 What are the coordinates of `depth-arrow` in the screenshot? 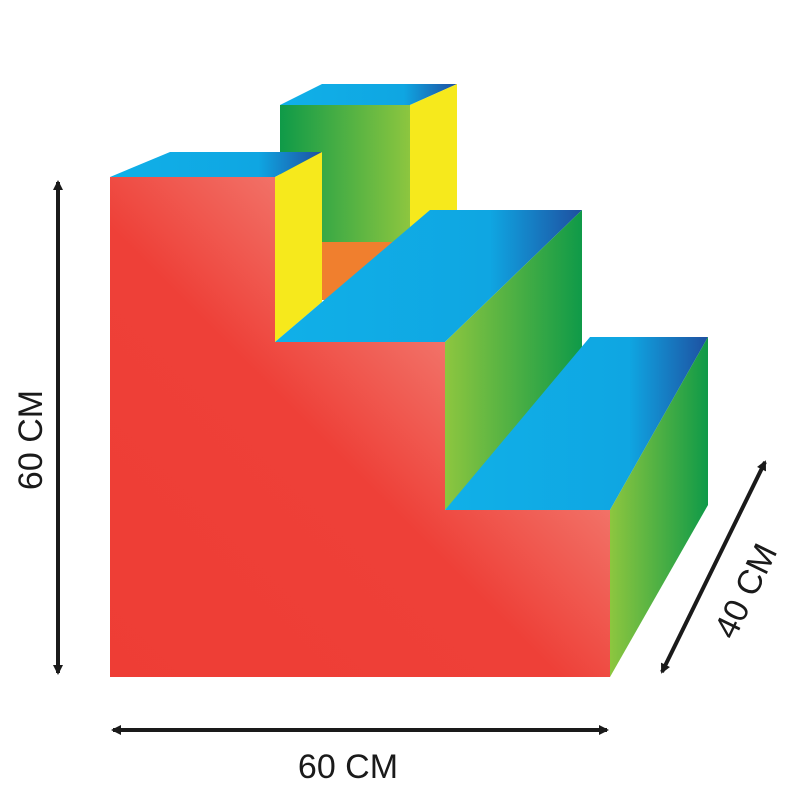 It's located at (713, 567).